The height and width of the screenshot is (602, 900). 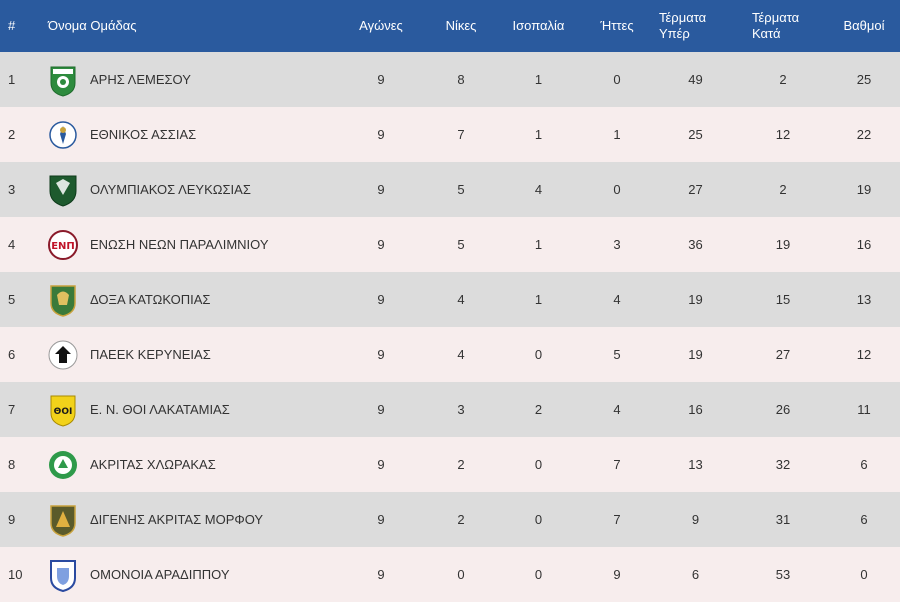 I want to click on cell-goals-against: 12, so click(x=783, y=134).